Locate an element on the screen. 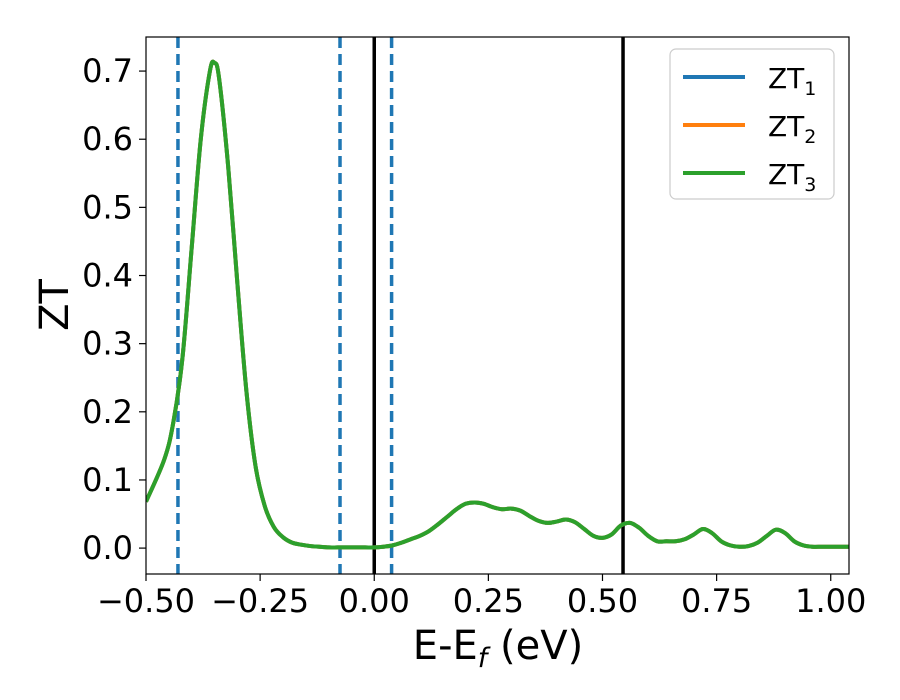 The height and width of the screenshot is (700, 900). x-axis-ticks: −0.50 −0.25 0.00 0.25 0.50 0.75 1.00 is located at coordinates (481, 597).